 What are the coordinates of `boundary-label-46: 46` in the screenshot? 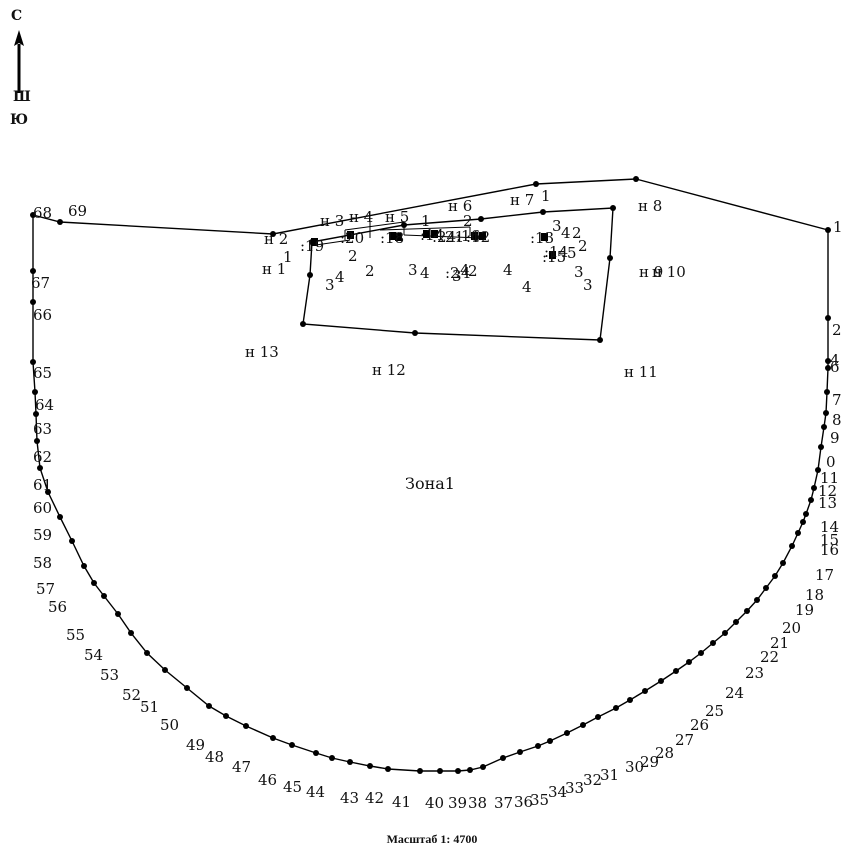 It's located at (267, 780).